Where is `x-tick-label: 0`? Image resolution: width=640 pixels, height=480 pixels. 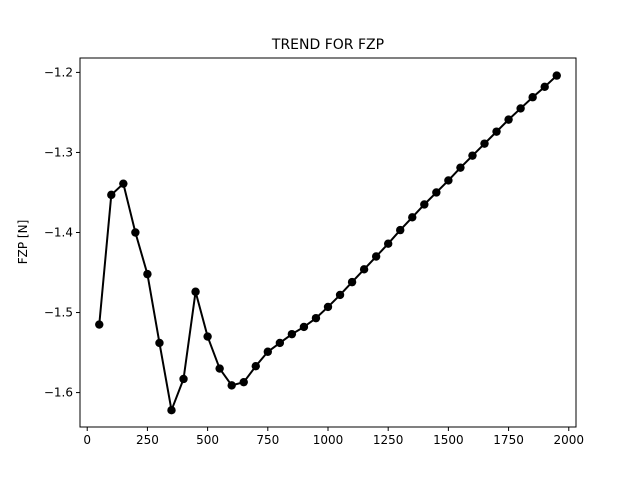
x-tick-label: 0 is located at coordinates (87, 440).